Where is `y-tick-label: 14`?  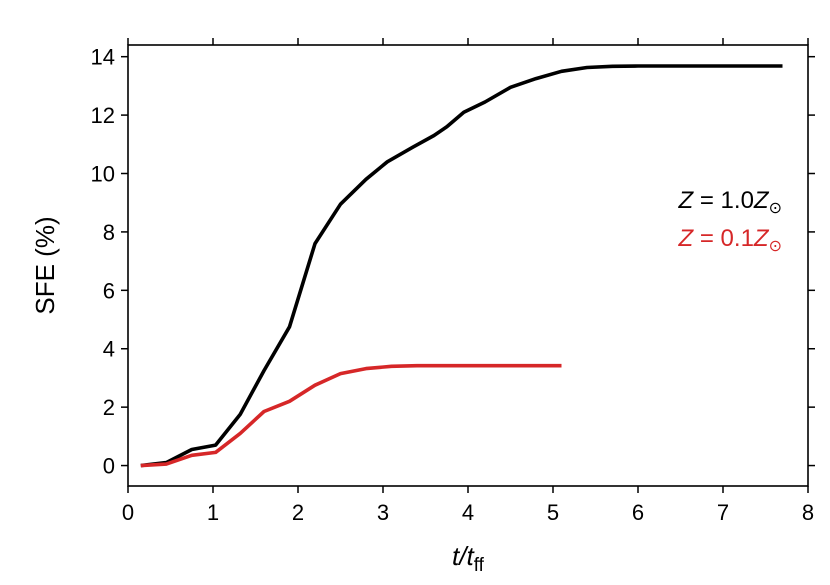 y-tick-label: 14 is located at coordinates (103, 57).